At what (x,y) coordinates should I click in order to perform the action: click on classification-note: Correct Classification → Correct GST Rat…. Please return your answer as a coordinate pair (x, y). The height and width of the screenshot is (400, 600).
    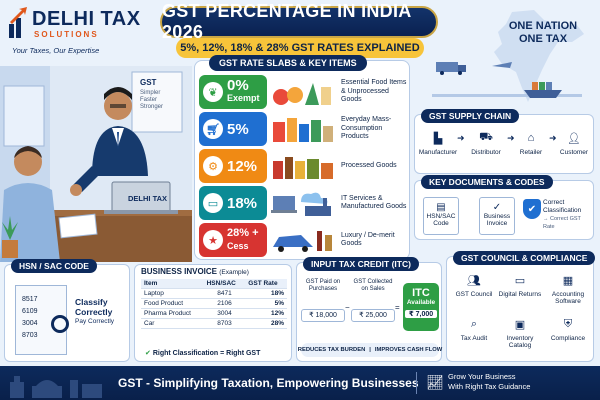
    Looking at the image, I should click on (568, 215).